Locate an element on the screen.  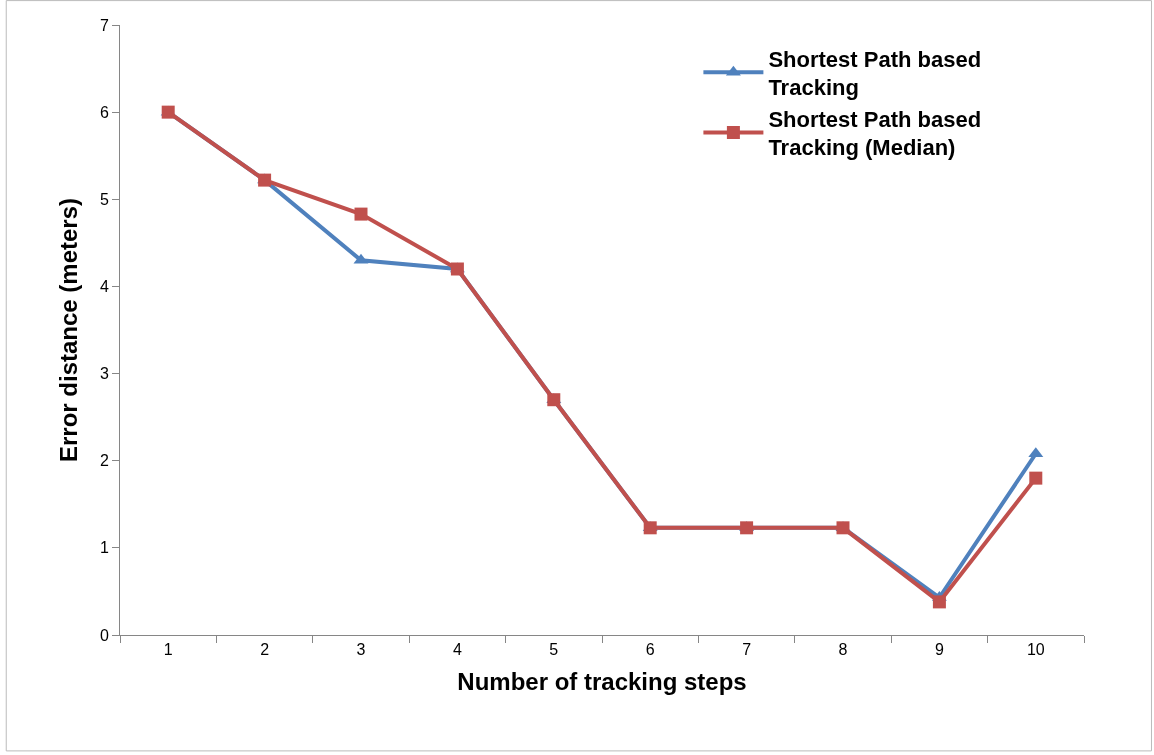
x-tick-label: 4 is located at coordinates (457, 650).